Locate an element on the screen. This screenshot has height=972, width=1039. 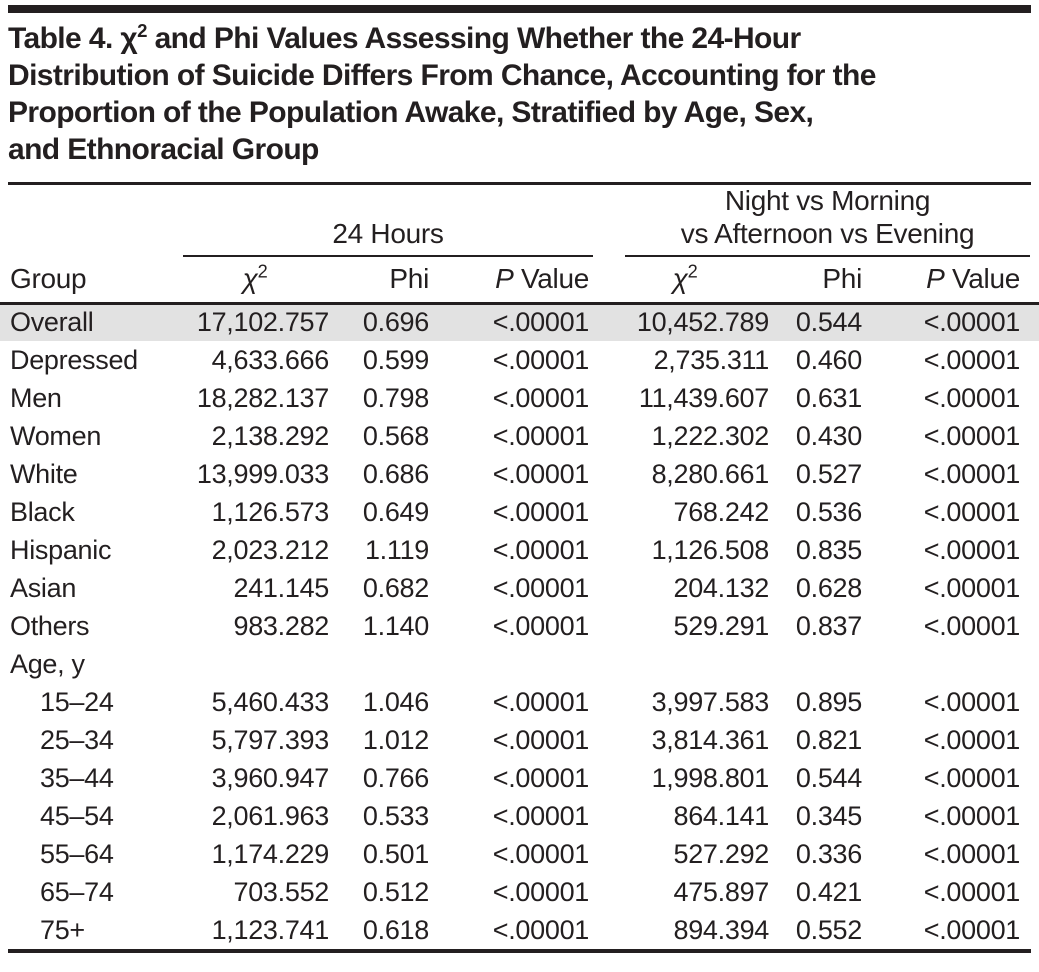
value-cell: 0.568 is located at coordinates (395, 435).